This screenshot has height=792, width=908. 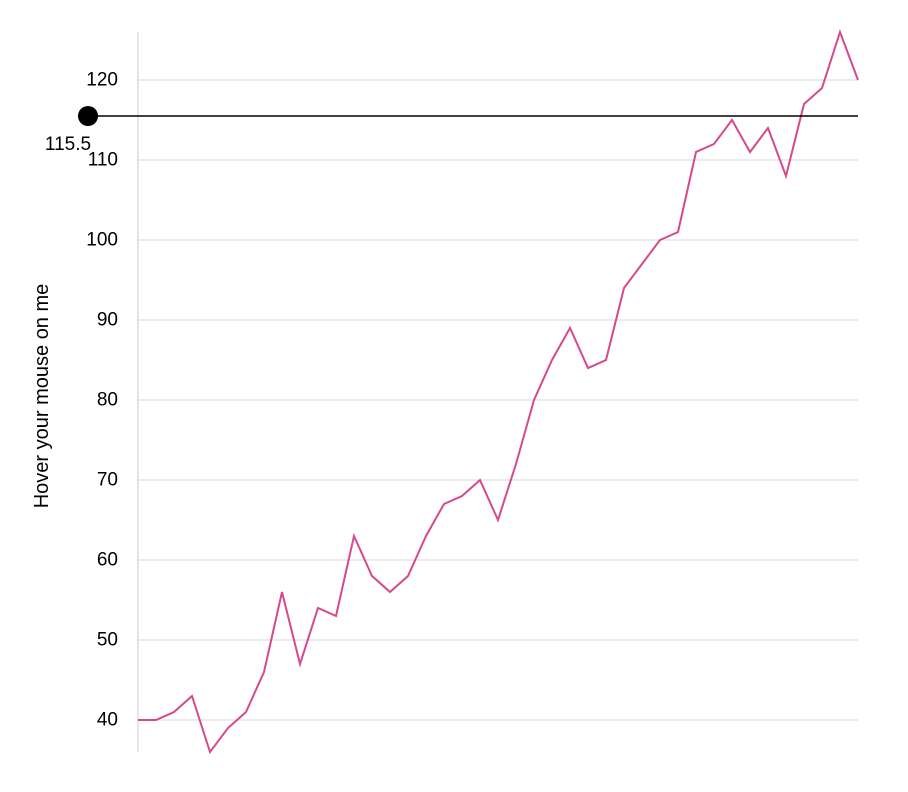 I want to click on y-tick-label: 70, so click(x=107, y=480).